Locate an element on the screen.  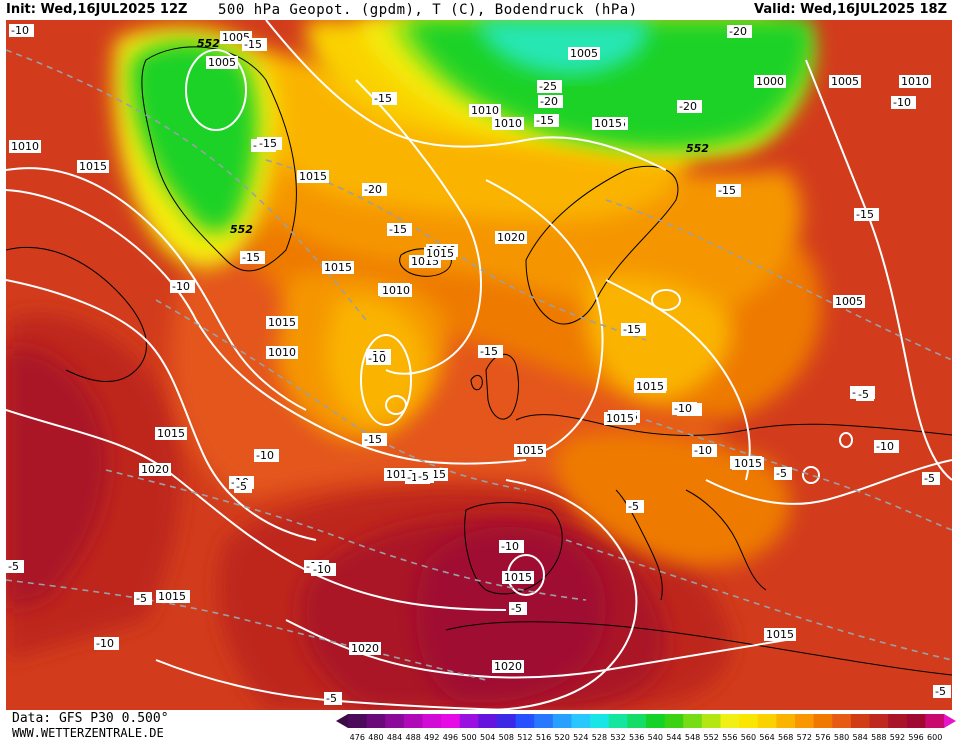
colorbar-tick-label: 500 is located at coordinates (468, 737).